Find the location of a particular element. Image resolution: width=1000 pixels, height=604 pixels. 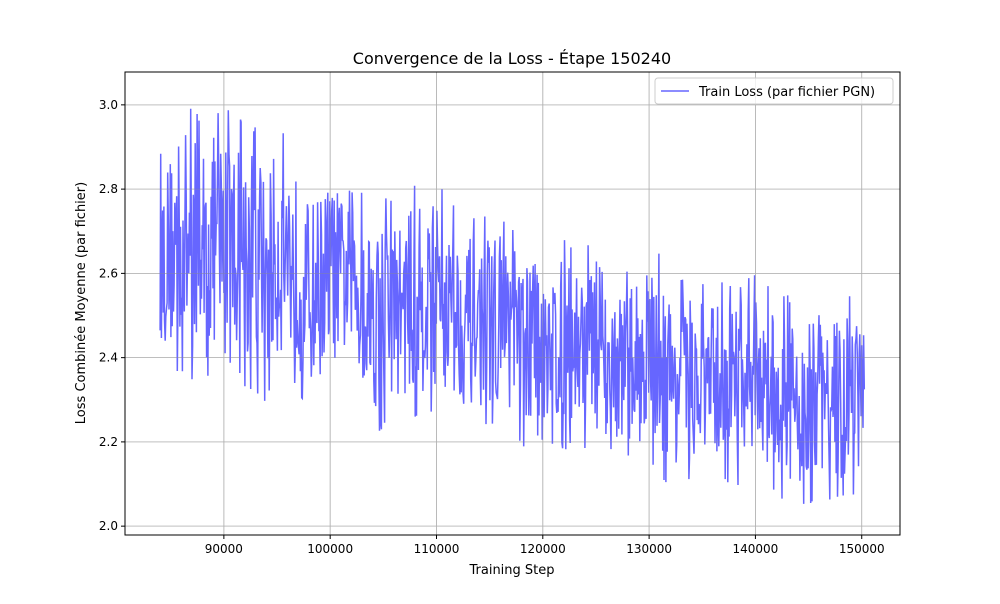

x-tick-label: 150000 is located at coordinates (862, 549).